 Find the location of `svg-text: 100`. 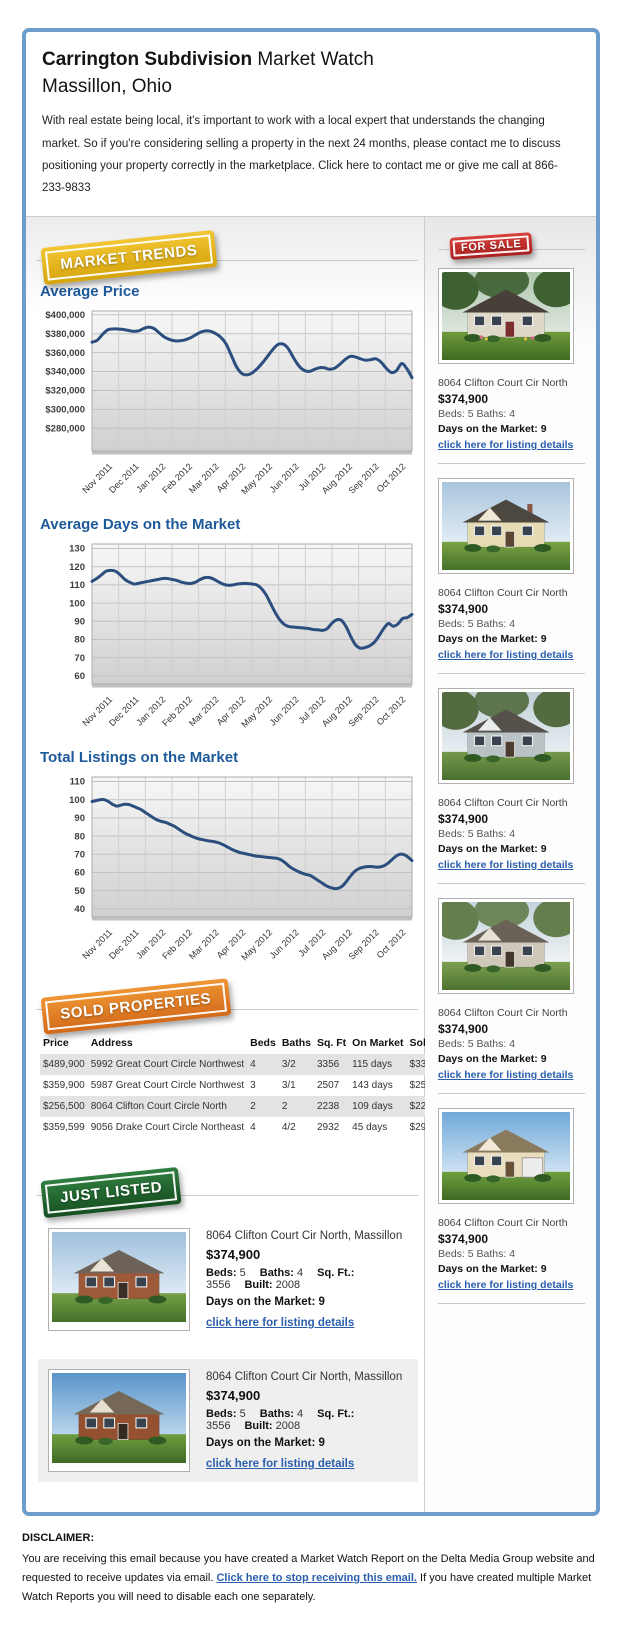

svg-text: 100 is located at coordinates (77, 603).